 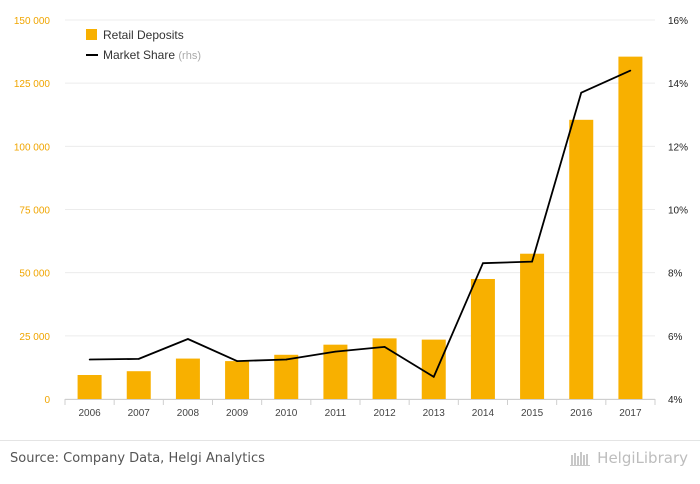 I want to click on legend-label-line-suffix: (rhs), so click(x=189, y=56).